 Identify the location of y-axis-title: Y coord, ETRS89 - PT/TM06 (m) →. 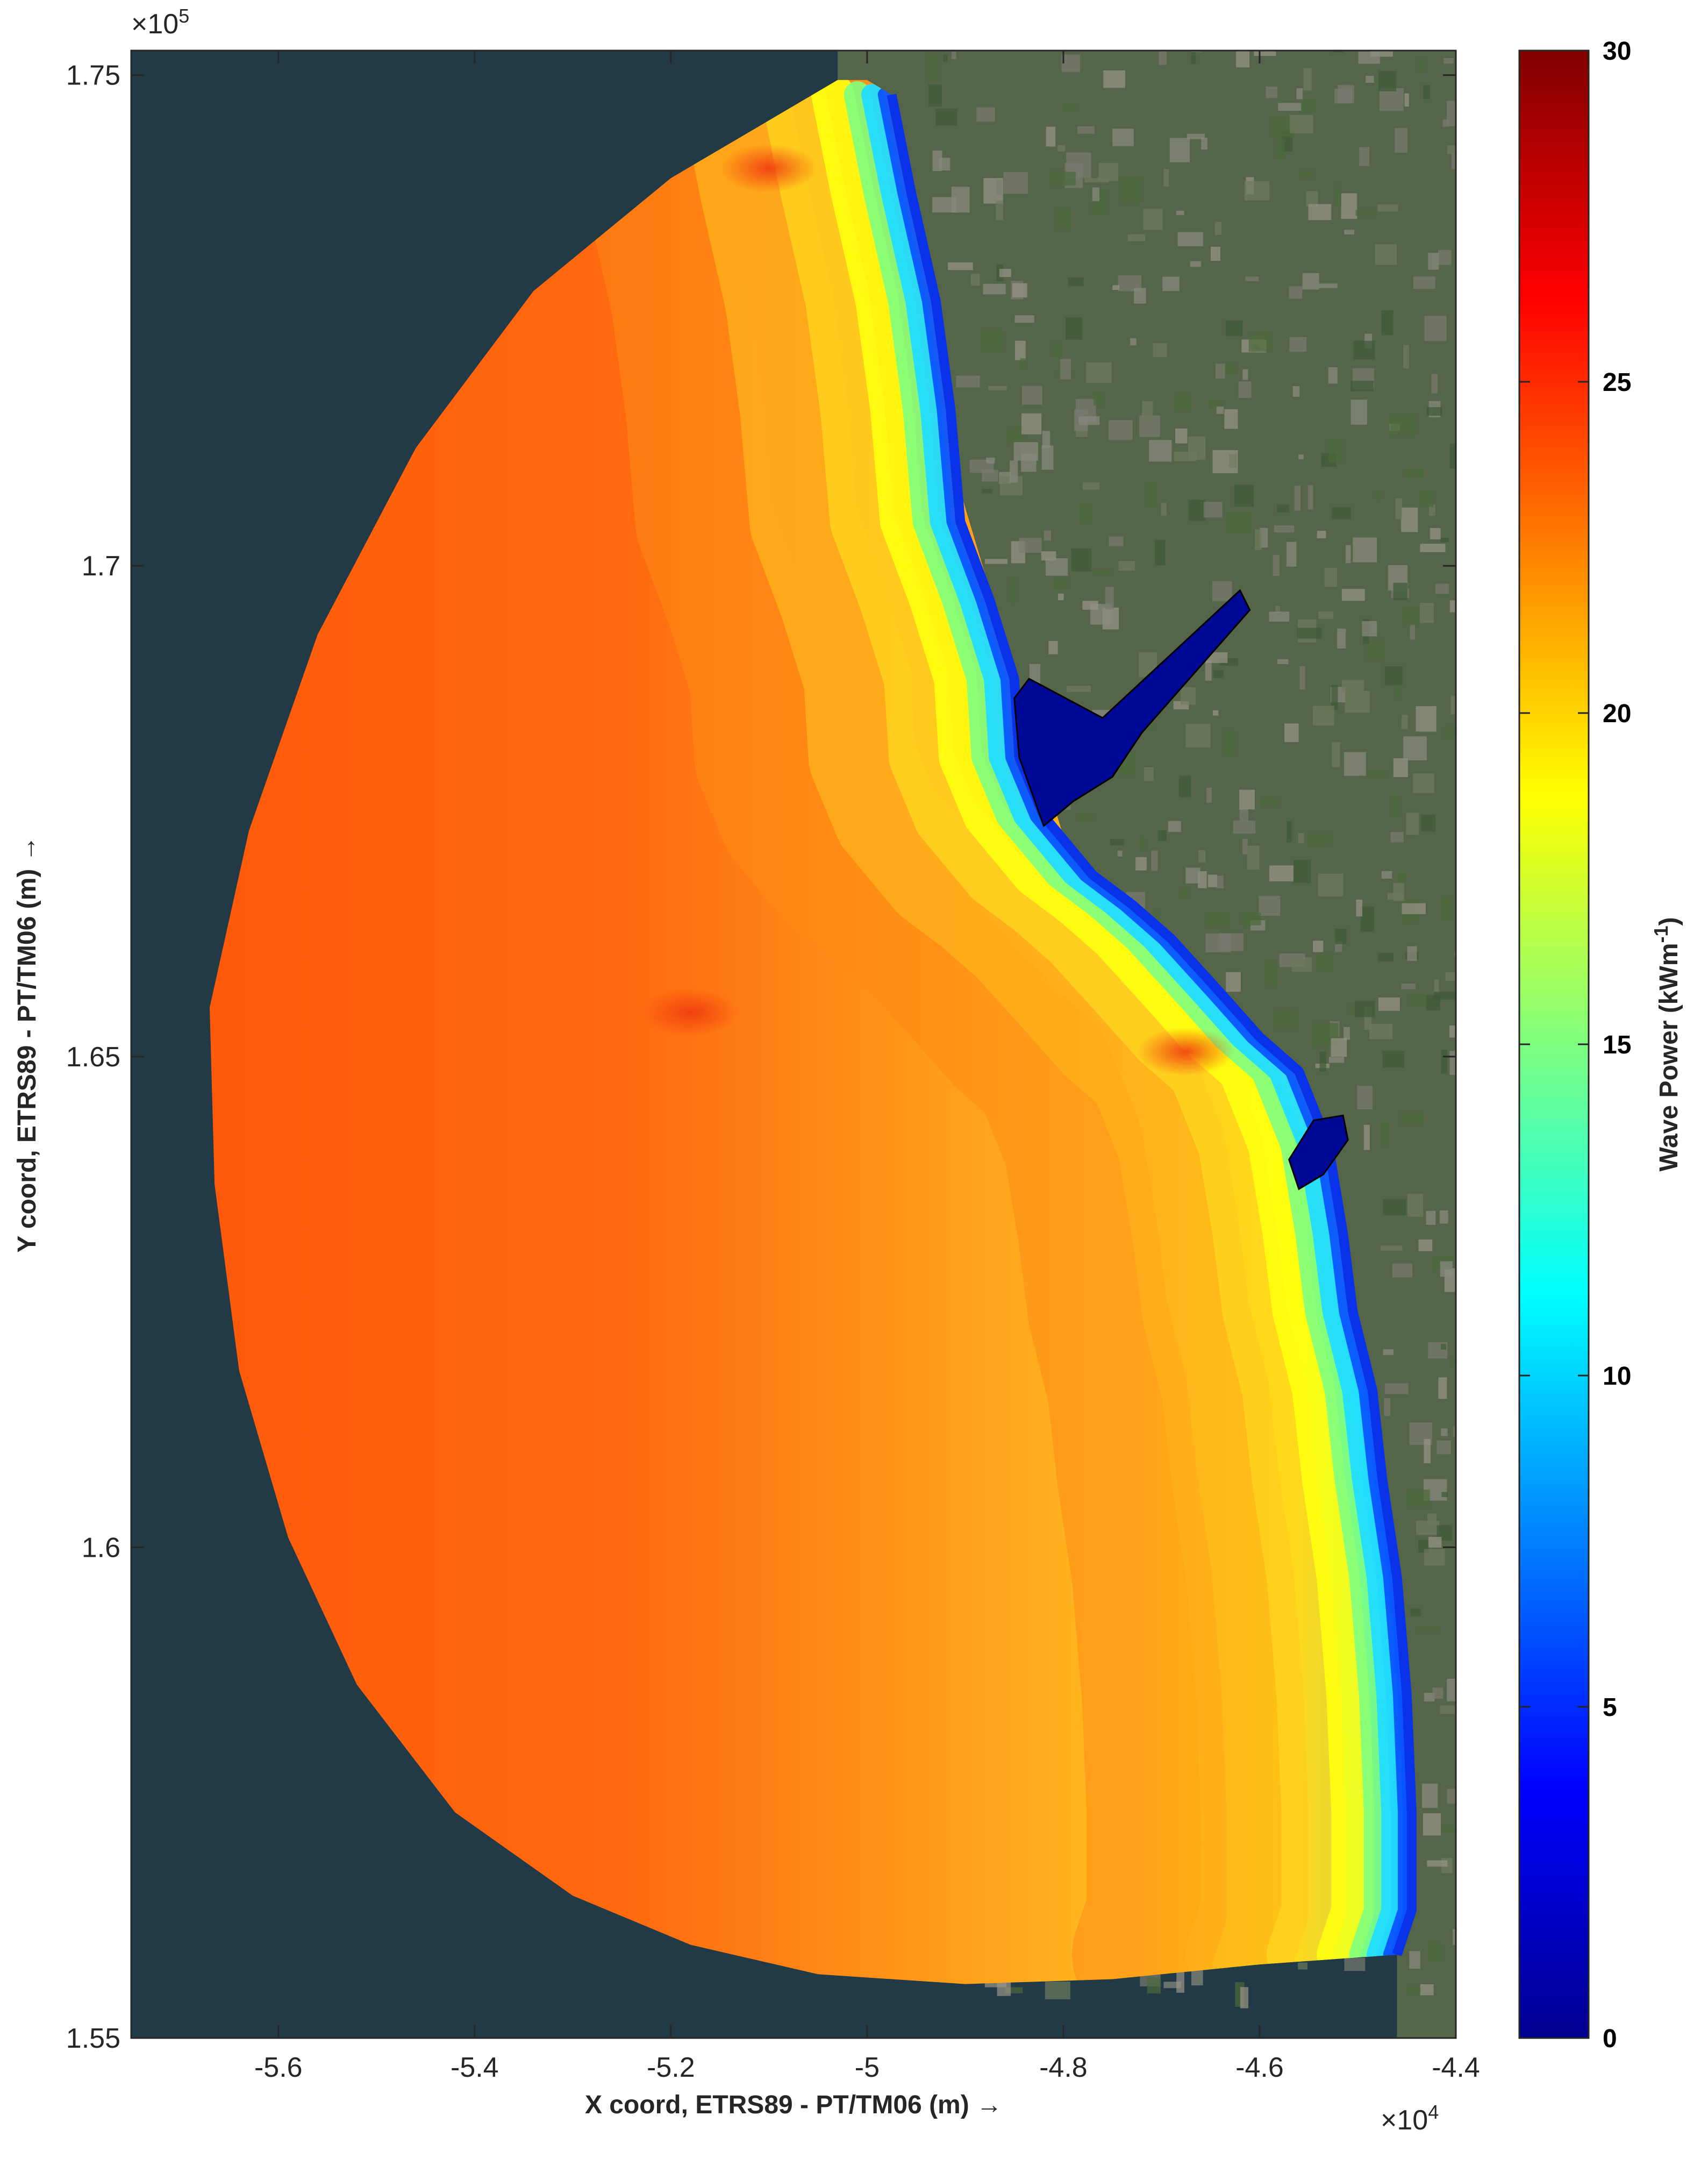
(27, 1044).